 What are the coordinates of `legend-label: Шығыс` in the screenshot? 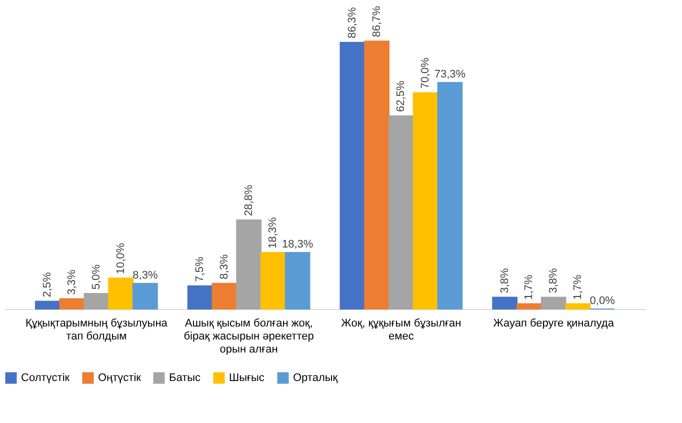 It's located at (247, 378).